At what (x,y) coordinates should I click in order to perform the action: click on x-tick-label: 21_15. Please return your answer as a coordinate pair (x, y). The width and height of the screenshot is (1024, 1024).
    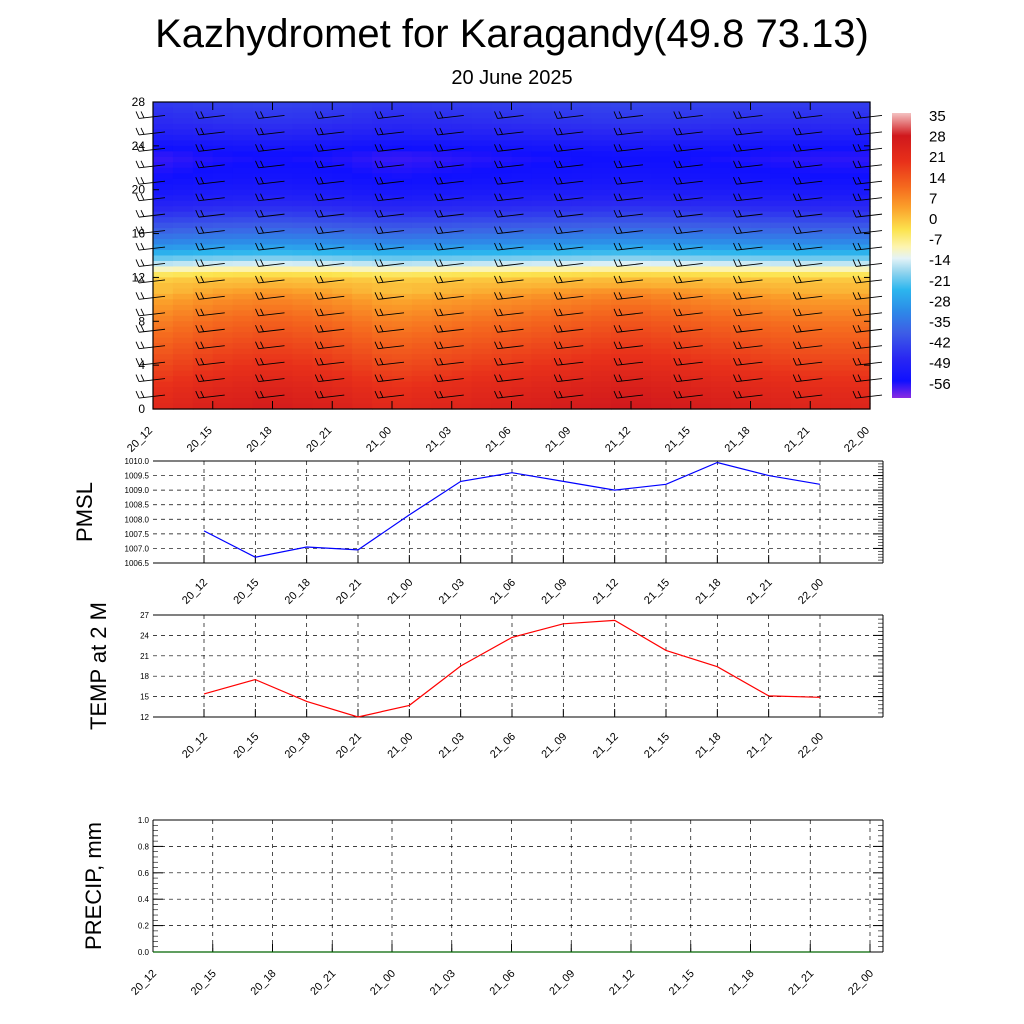
    Looking at the image, I should click on (678, 440).